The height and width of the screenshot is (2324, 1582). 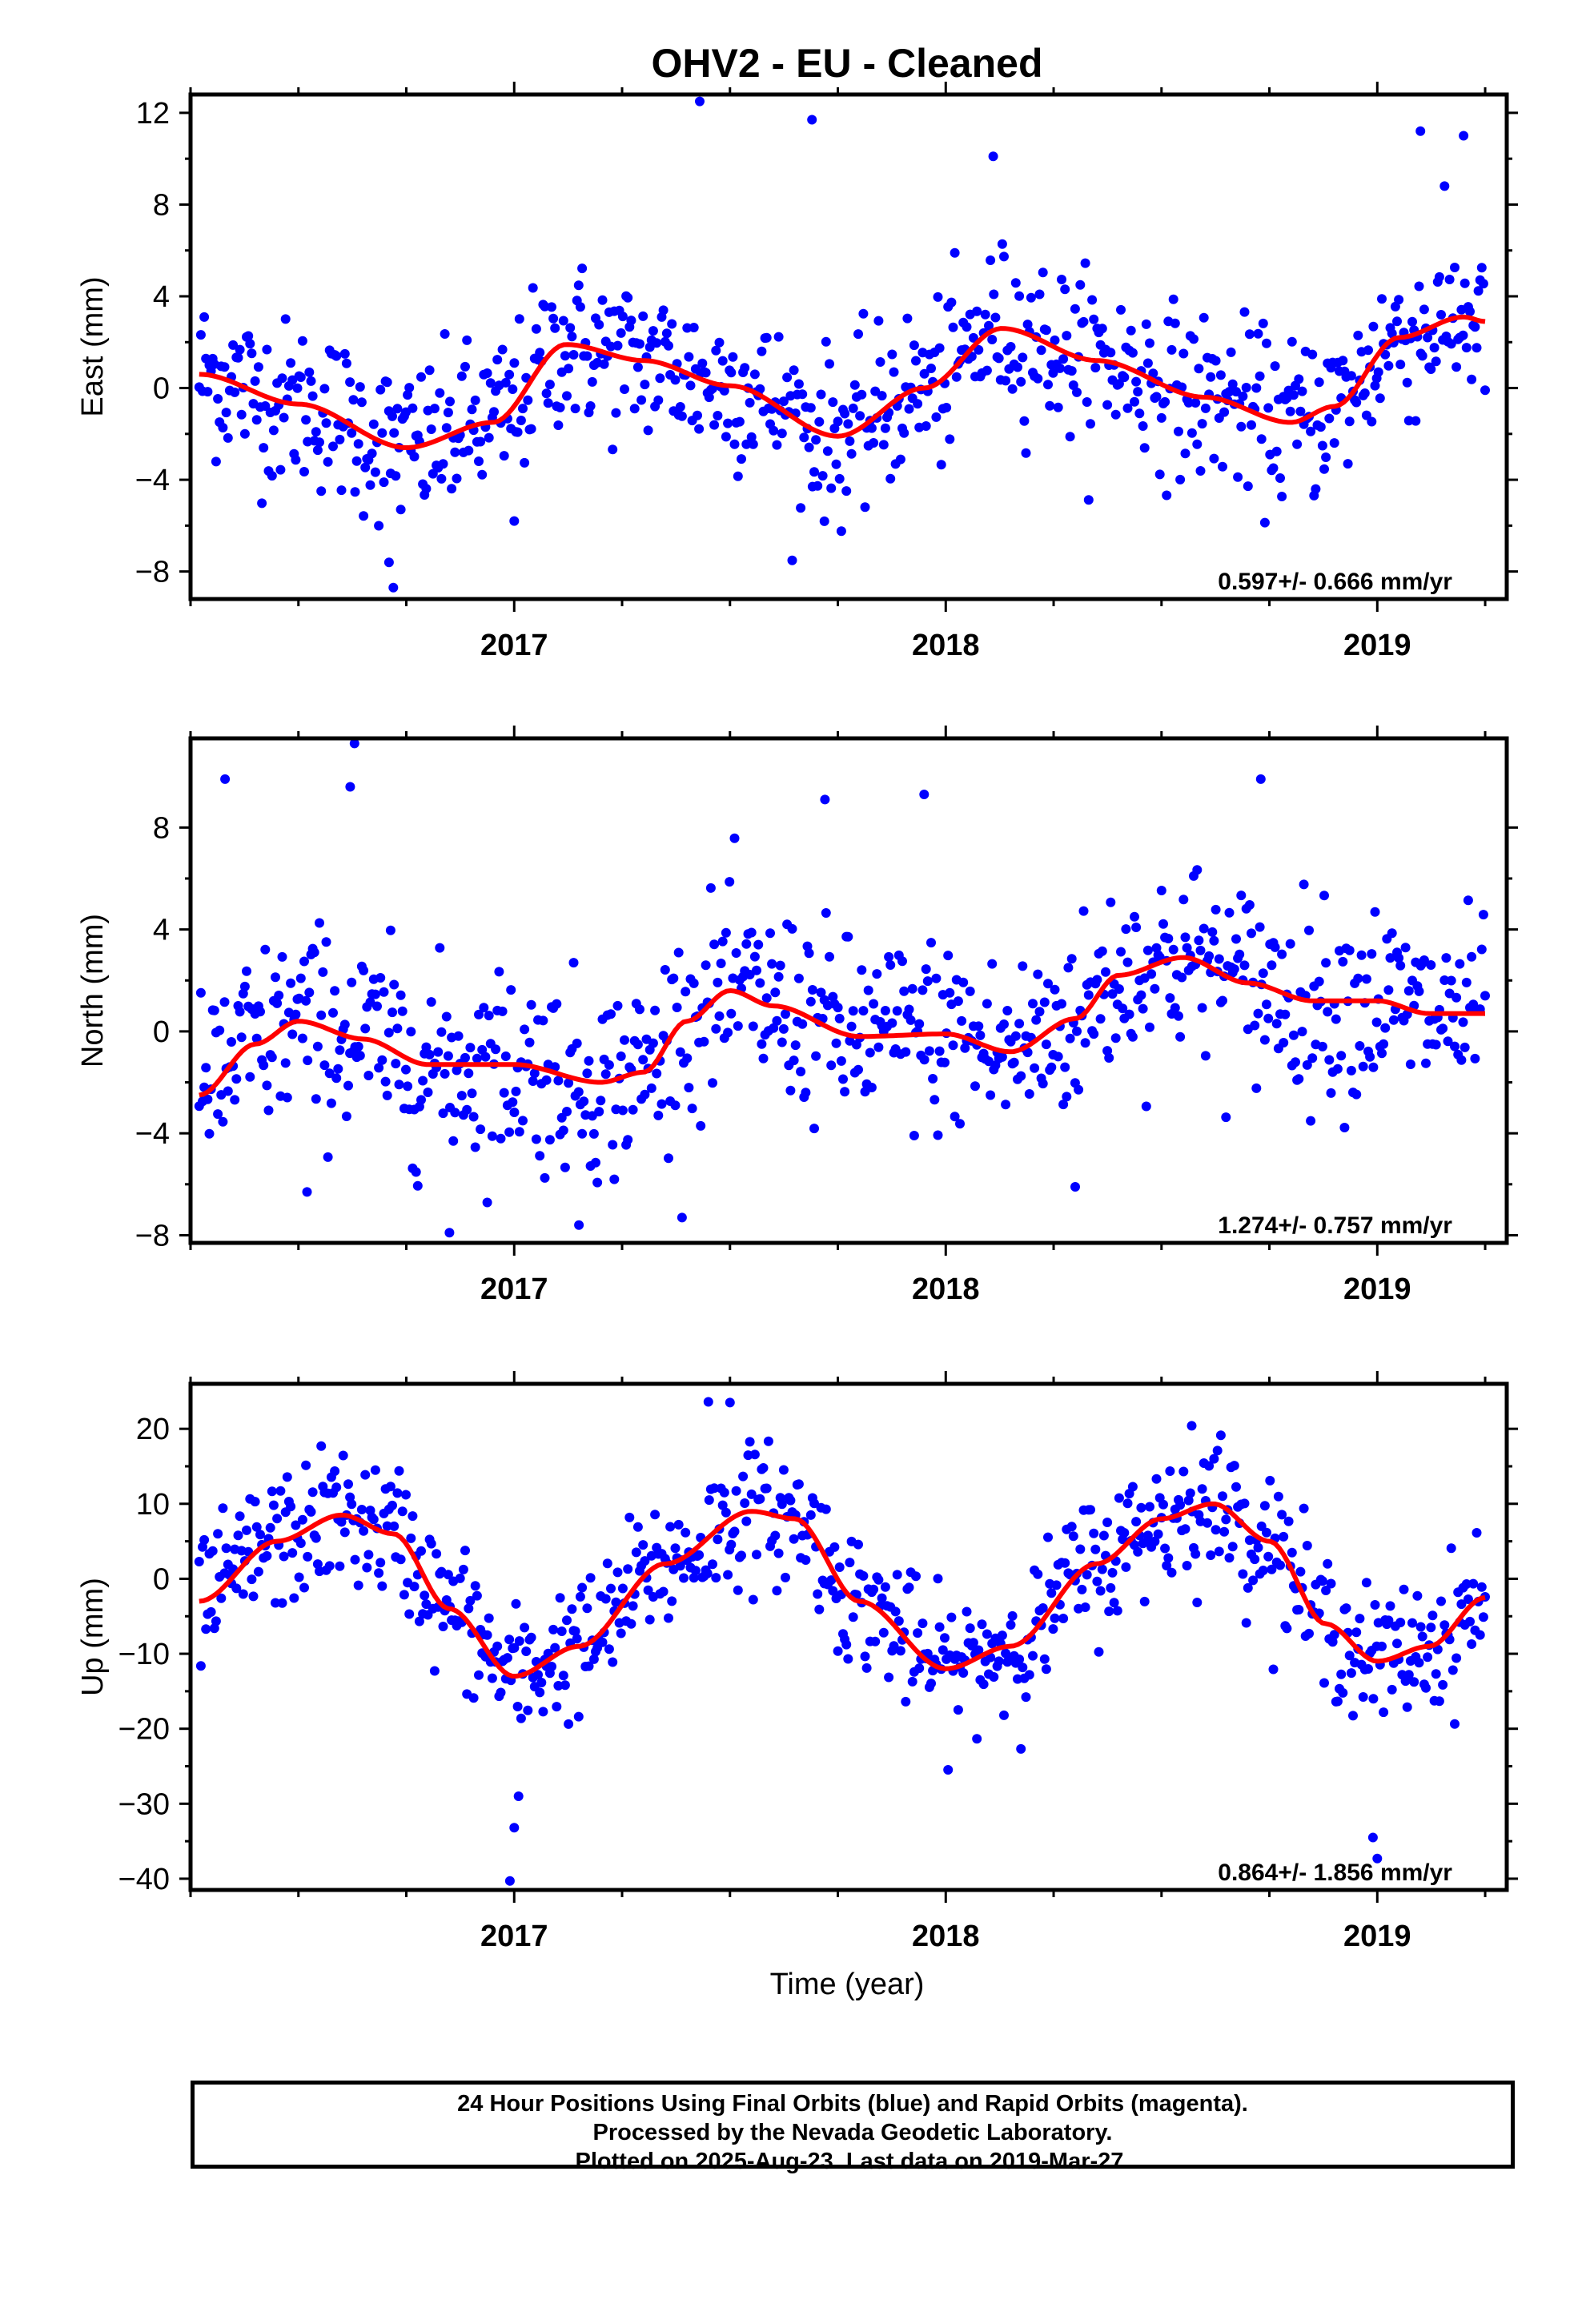 What do you see at coordinates (153, 1429) in the screenshot?
I see `y-tick-label: 20` at bounding box center [153, 1429].